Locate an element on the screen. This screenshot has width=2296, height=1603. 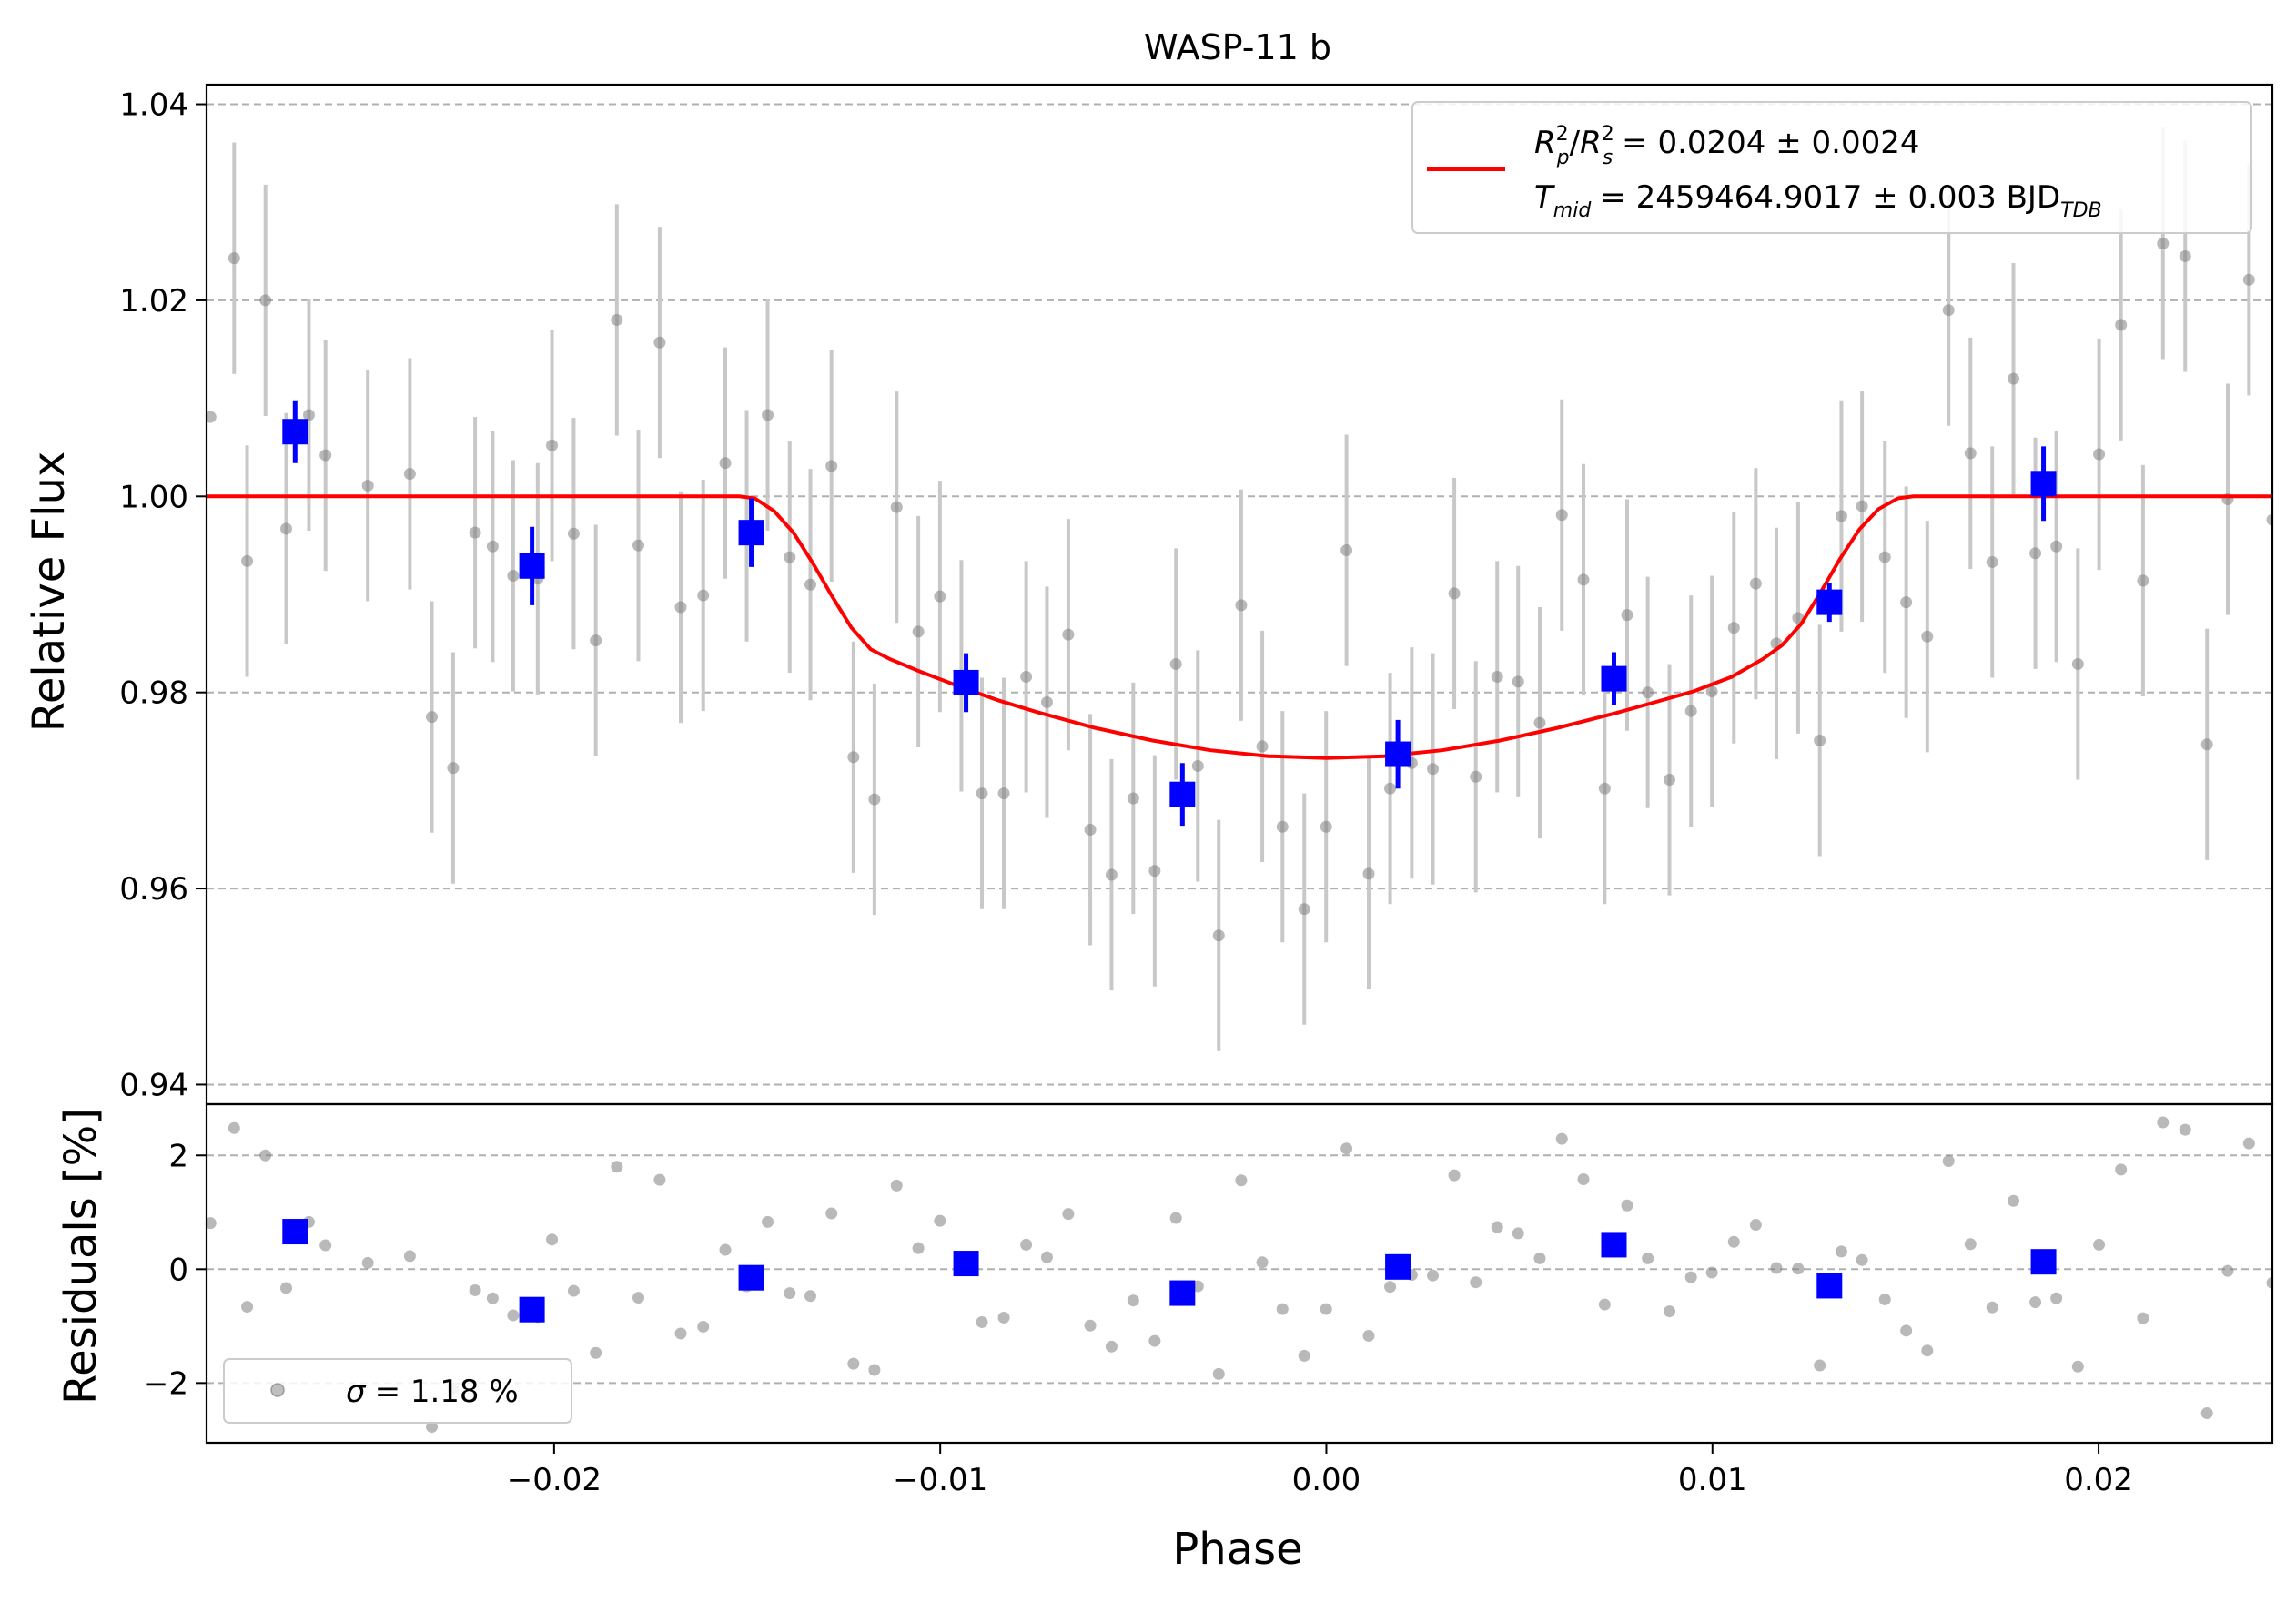
flux-y-tick-label: 1.02 is located at coordinates (153, 301).